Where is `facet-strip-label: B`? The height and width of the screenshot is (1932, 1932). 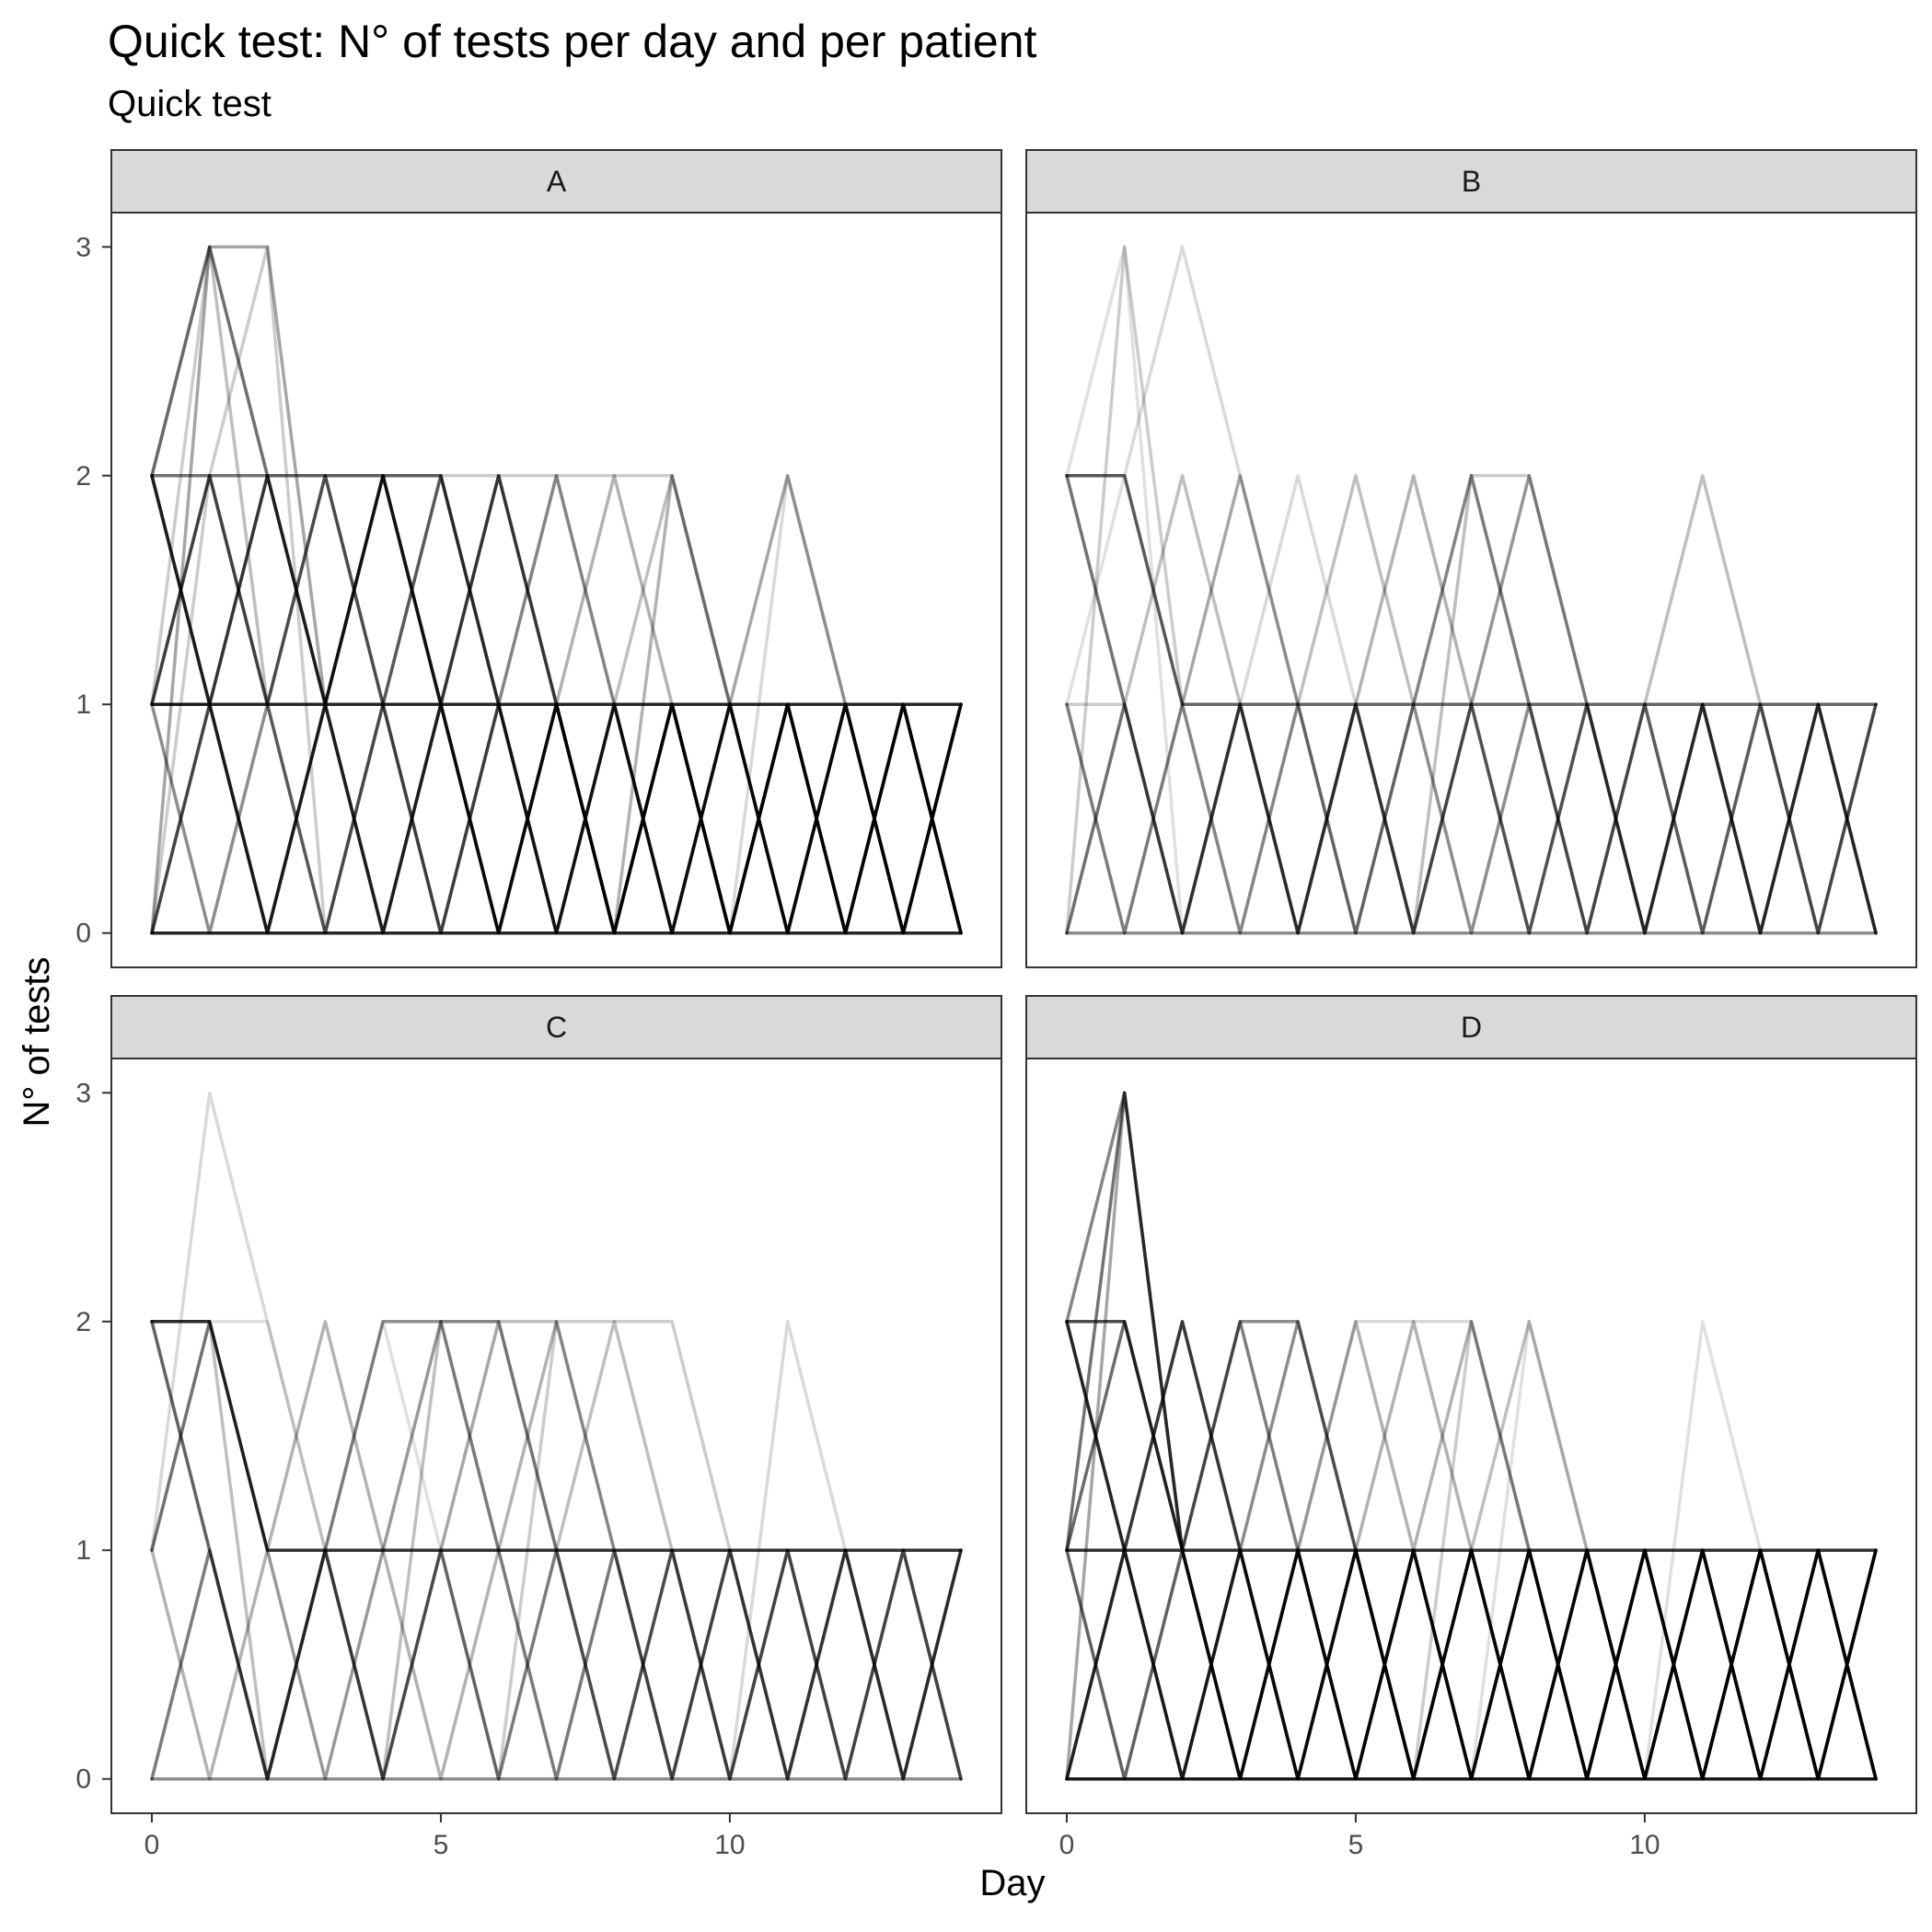
facet-strip-label: B is located at coordinates (1471, 181).